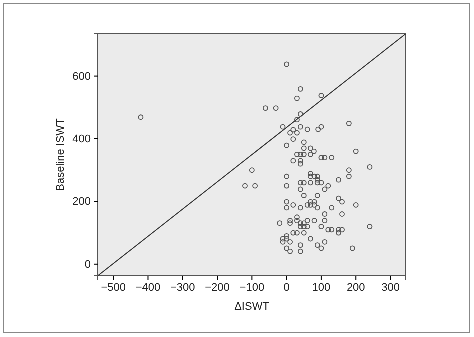 The height and width of the screenshot is (337, 474). What do you see at coordinates (87, 264) in the screenshot?
I see `y-tick-label: 0` at bounding box center [87, 264].